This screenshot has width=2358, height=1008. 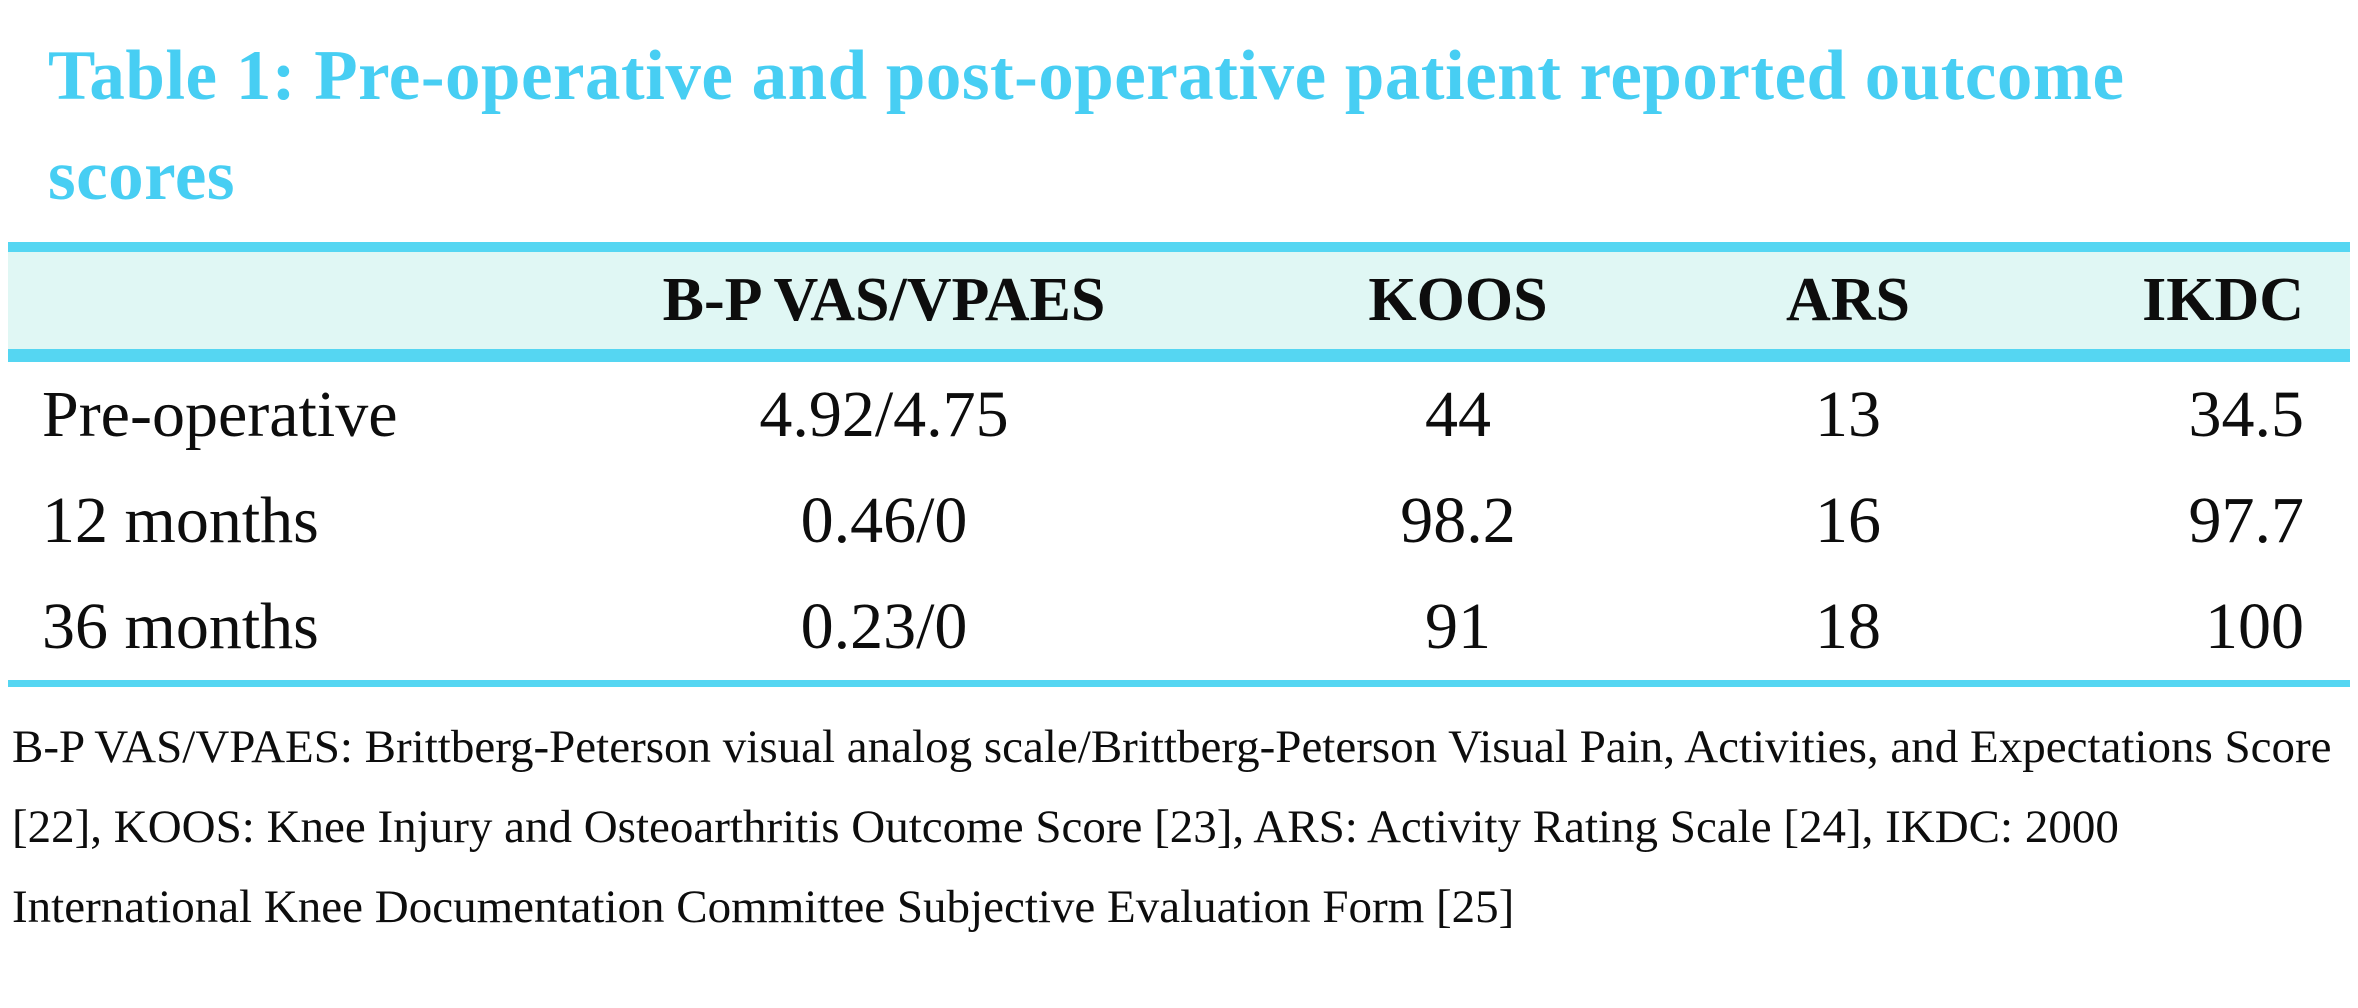 I want to click on table-row: Pre-operative 4.92/4.75 44 13 34.5, so click(x=1179, y=411).